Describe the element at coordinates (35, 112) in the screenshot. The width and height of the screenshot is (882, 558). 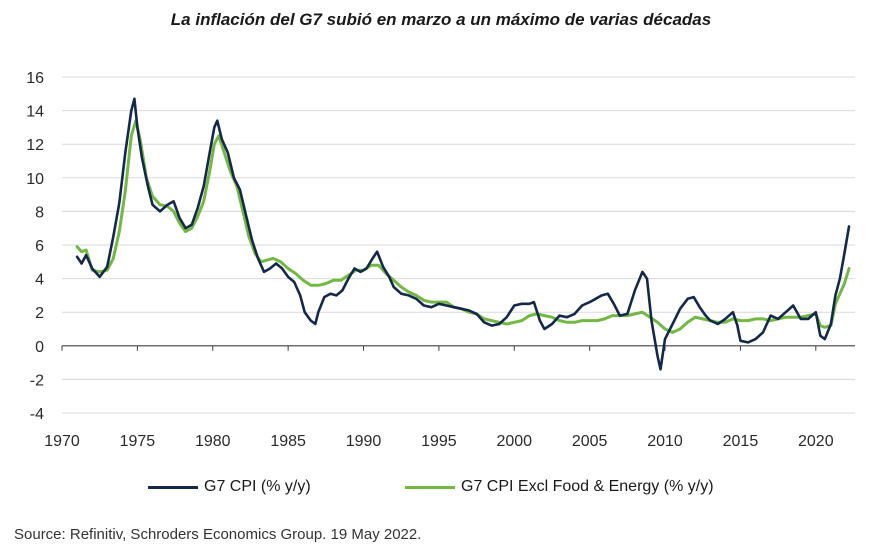
I see `y-tick-label: 14` at that location.